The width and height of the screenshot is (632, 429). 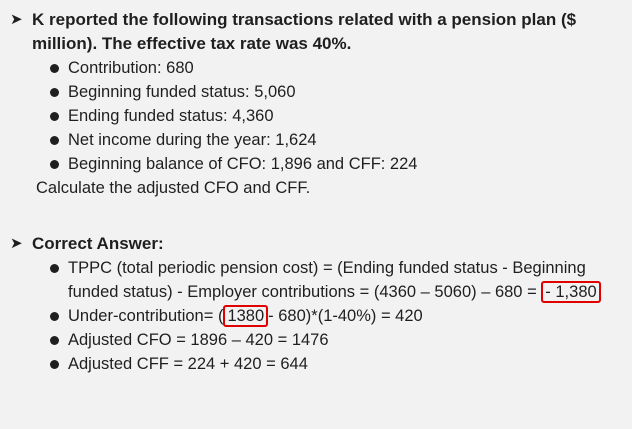 I want to click on list-item: Ending funded status: 4,360, so click(x=334, y=116).